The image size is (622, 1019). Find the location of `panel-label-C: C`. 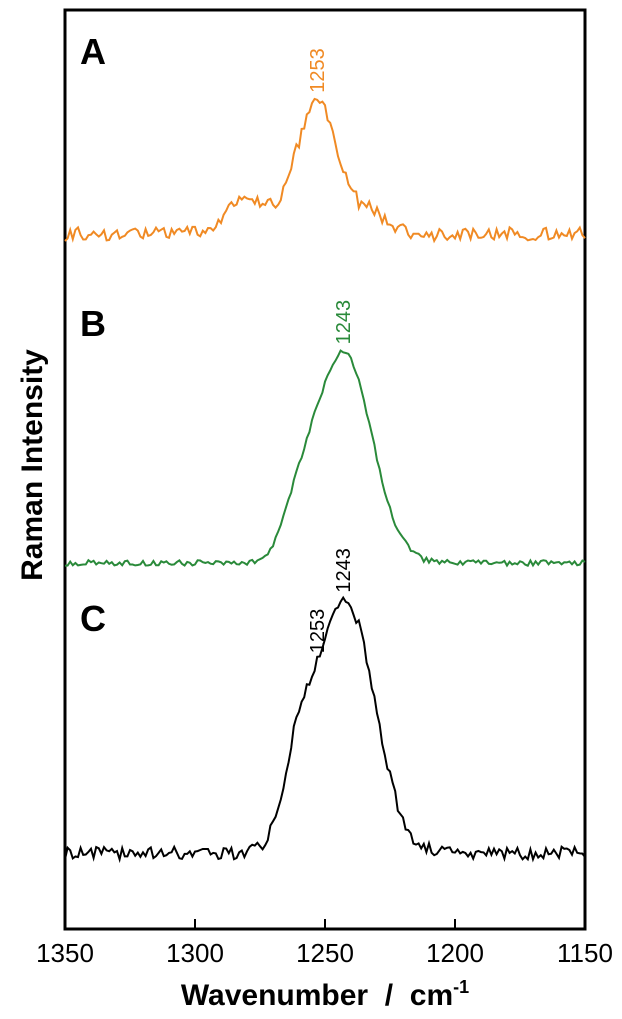

panel-label-C: C is located at coordinates (93, 618).